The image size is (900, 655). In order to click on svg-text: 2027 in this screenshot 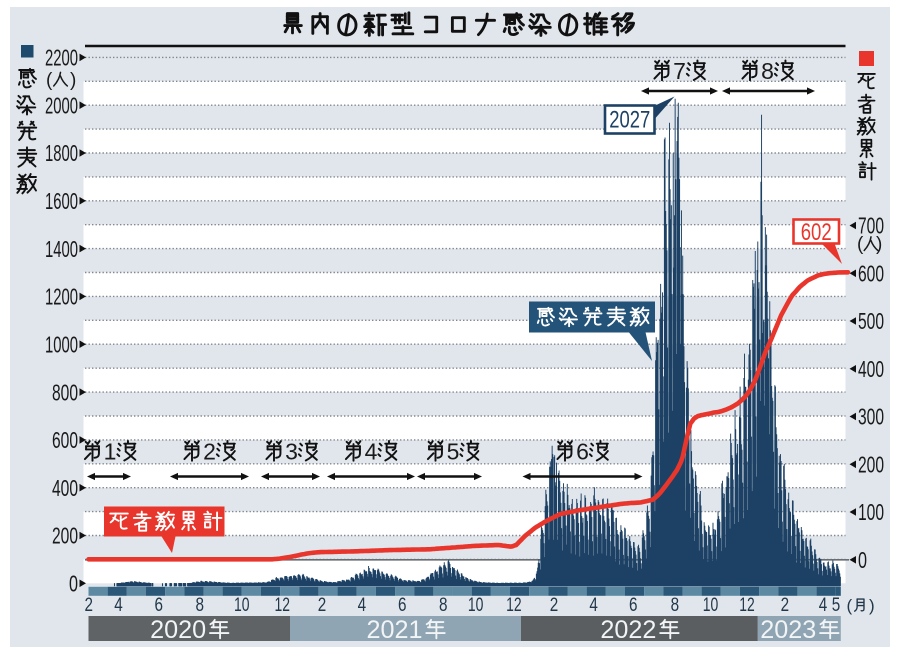, I will do `click(629, 120)`.